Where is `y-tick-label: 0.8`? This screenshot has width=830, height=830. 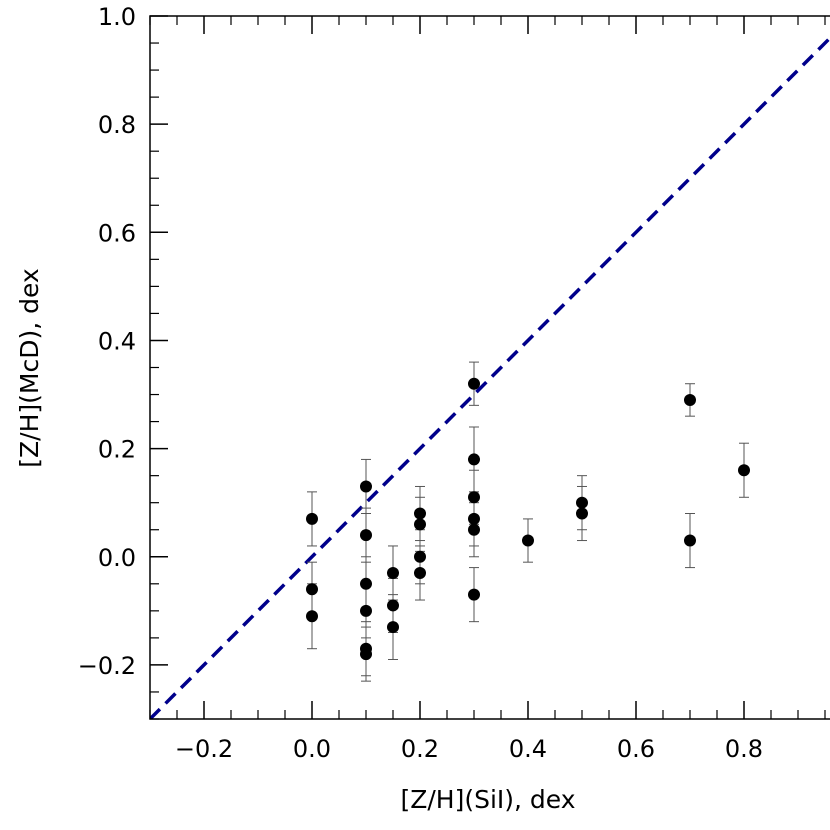
y-tick-label: 0.8 is located at coordinates (117, 125).